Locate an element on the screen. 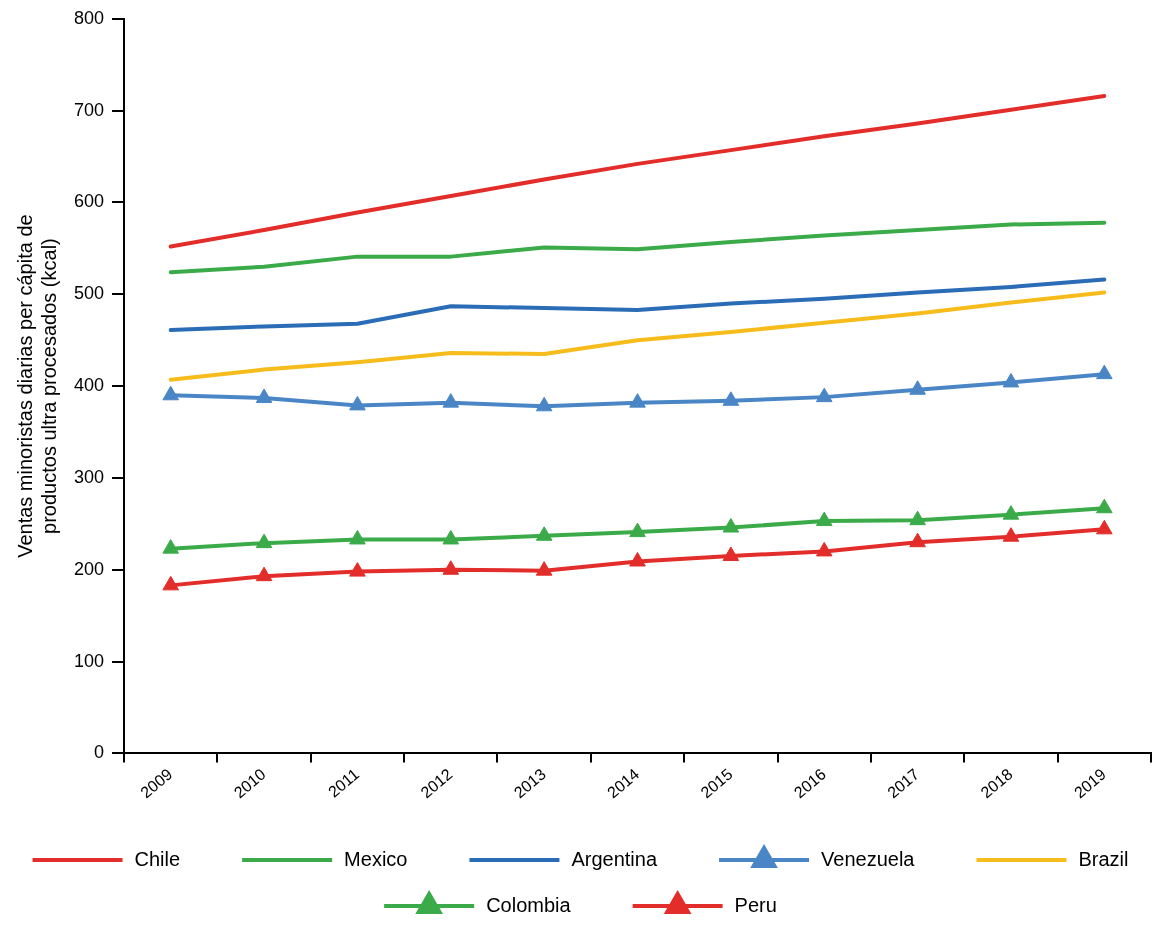  legend-label: Colombia is located at coordinates (529, 904).